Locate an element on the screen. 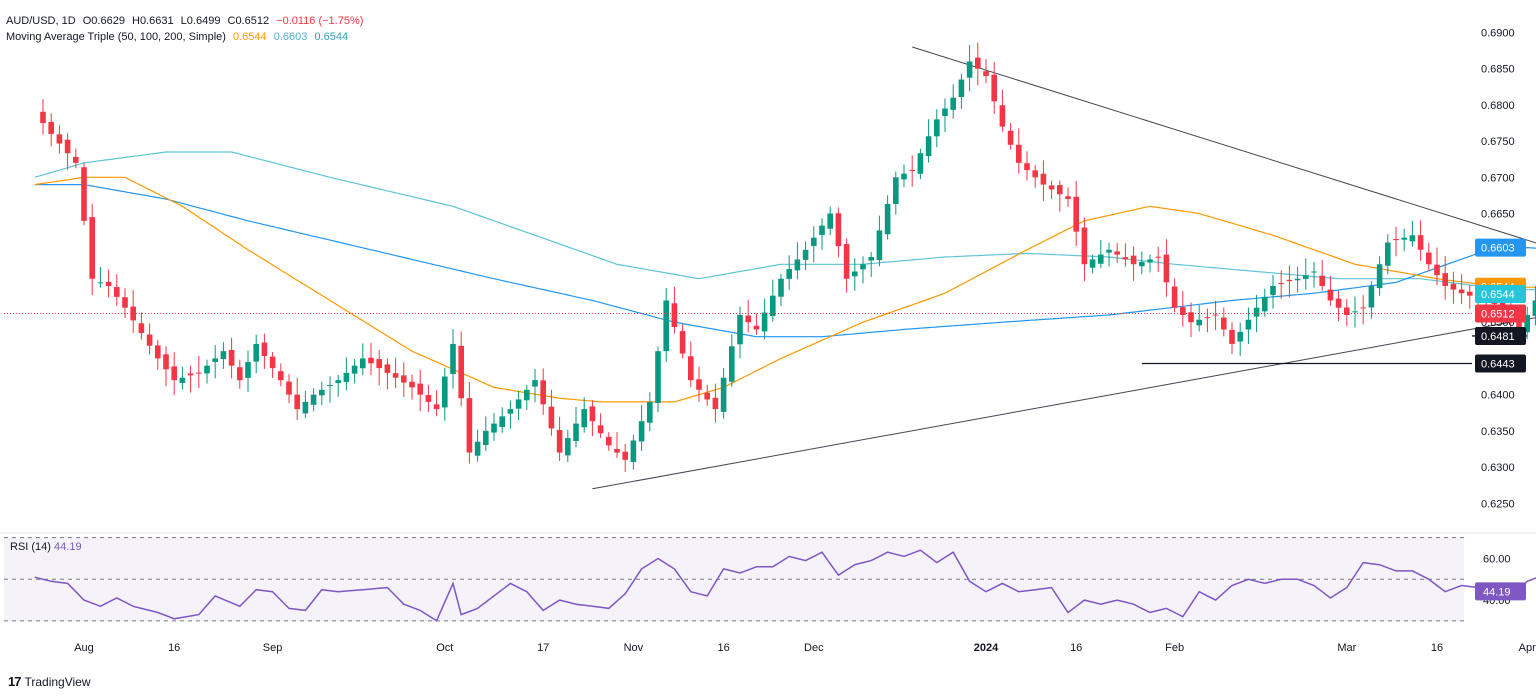 Image resolution: width=1536 pixels, height=697 pixels. brand-footer: 17 TradingView is located at coordinates (49, 681).